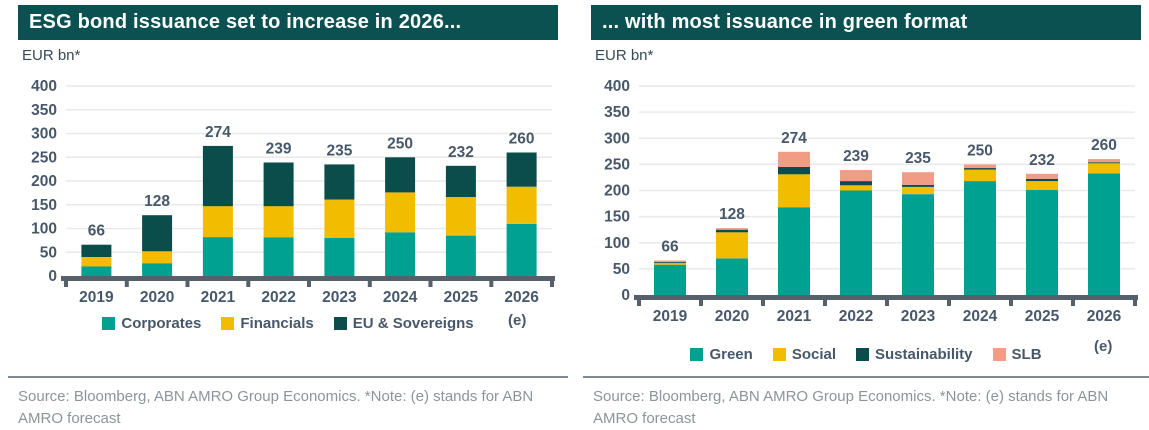 Image resolution: width=1149 pixels, height=430 pixels. Describe the element at coordinates (617, 164) in the screenshot. I see `y-axis-tick-label: 250` at that location.